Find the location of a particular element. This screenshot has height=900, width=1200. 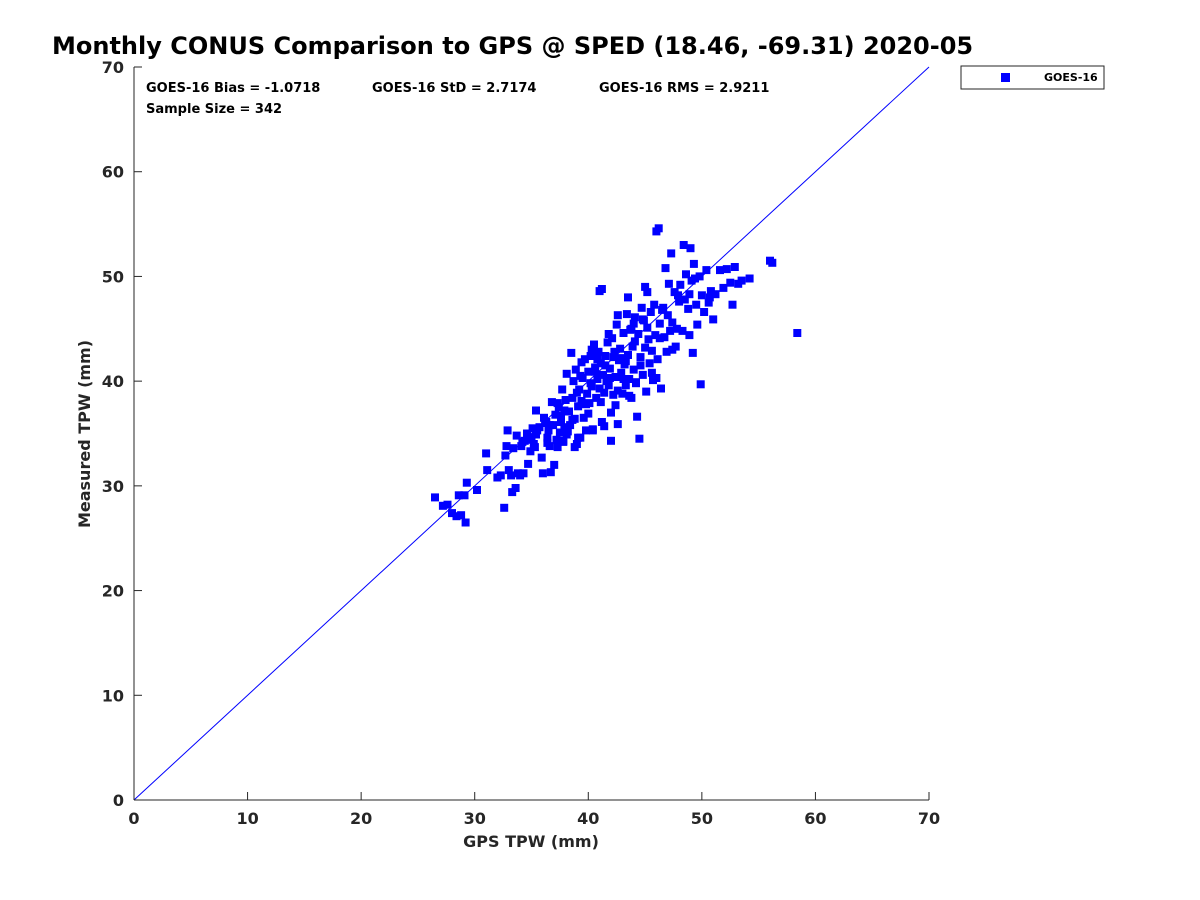

x-tick-label: 0 is located at coordinates (133, 818).